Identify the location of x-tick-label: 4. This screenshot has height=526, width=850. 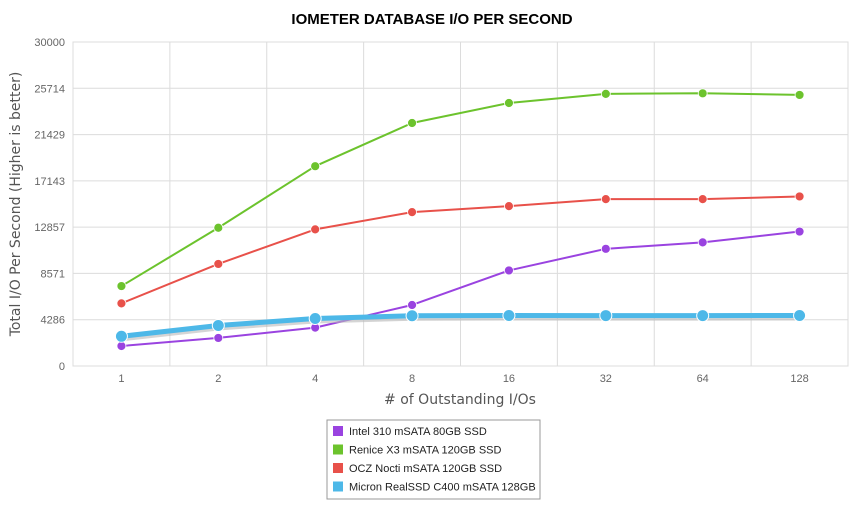
(315, 379).